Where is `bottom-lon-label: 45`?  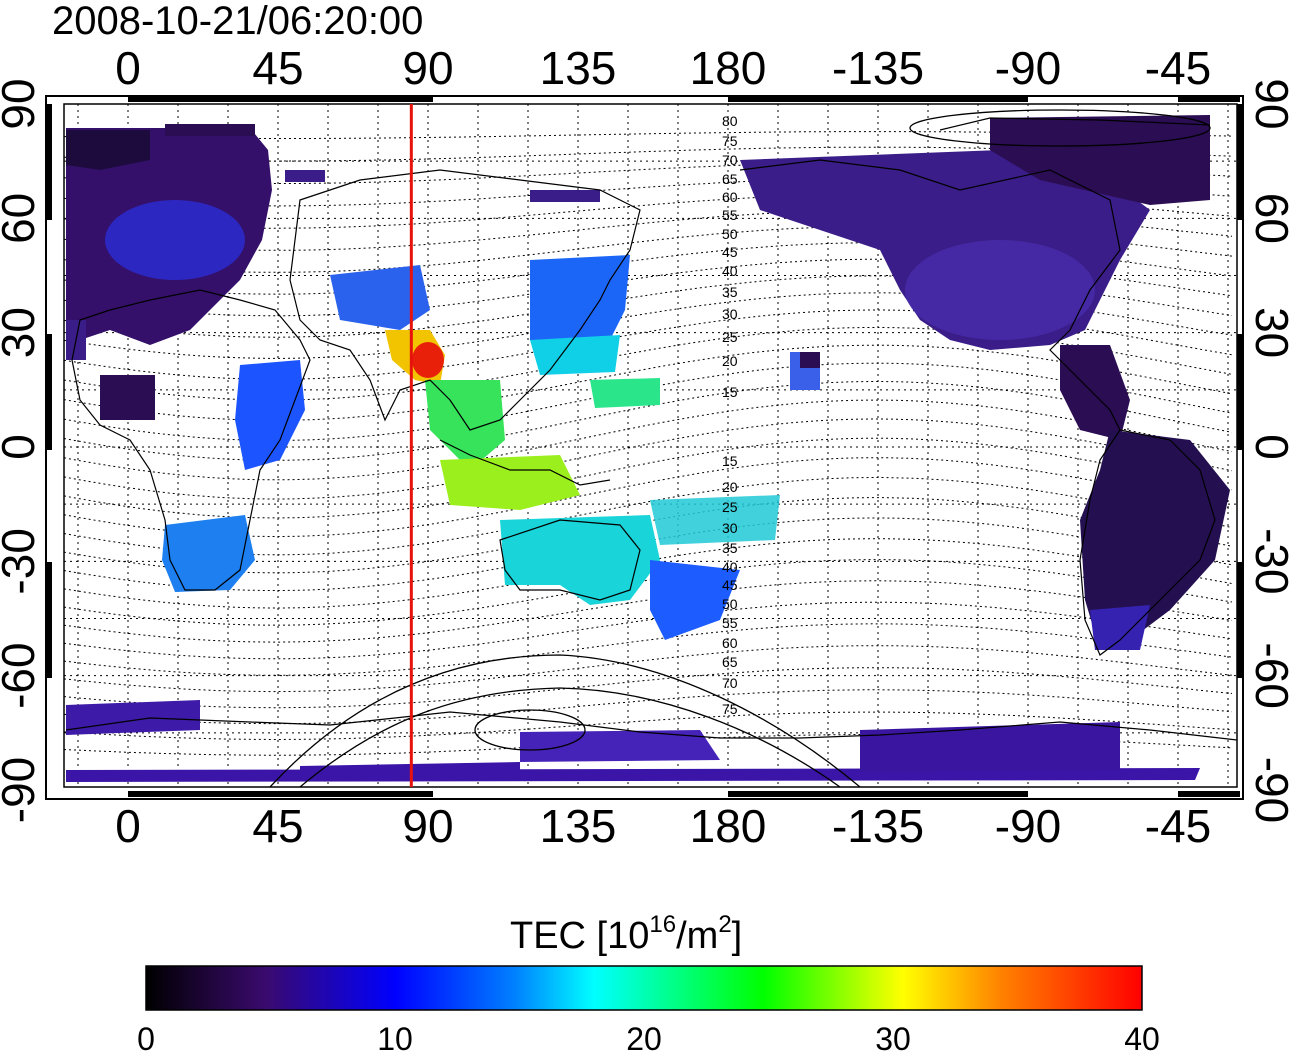 bottom-lon-label: 45 is located at coordinates (277, 826).